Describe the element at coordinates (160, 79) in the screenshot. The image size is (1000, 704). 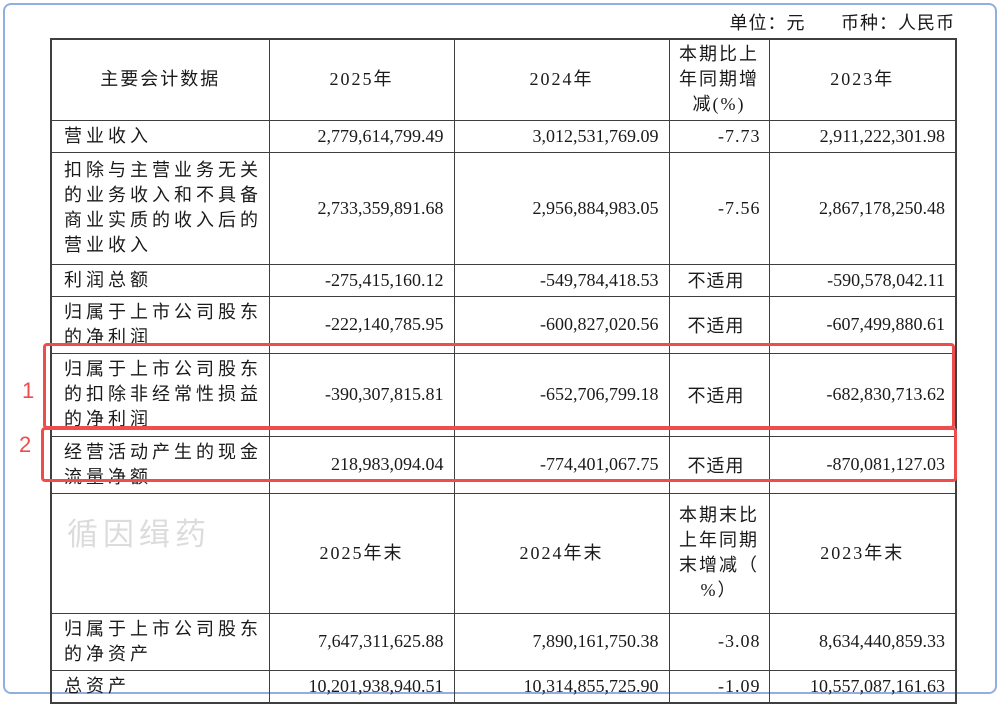
I see `header-main-accounting-data: 主要会计数据` at that location.